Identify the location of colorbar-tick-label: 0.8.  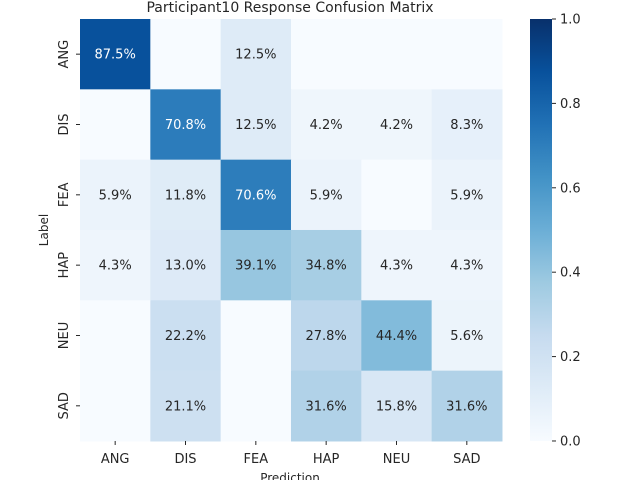
(570, 104).